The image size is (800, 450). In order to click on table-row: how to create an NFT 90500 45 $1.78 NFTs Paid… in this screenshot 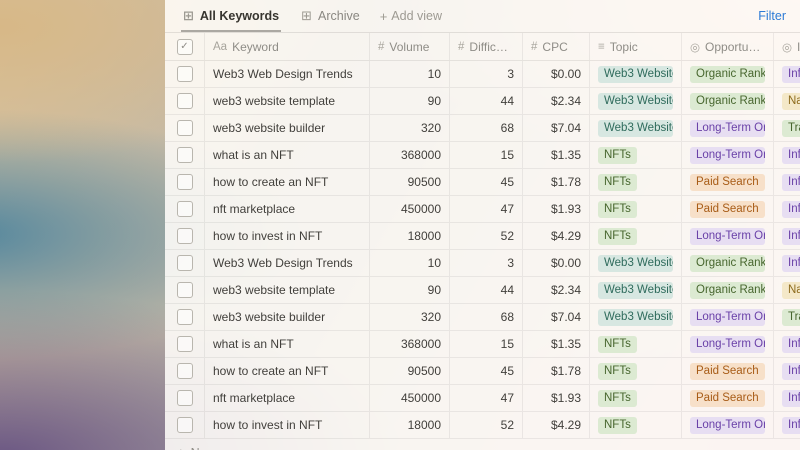, I will do `click(482, 182)`.